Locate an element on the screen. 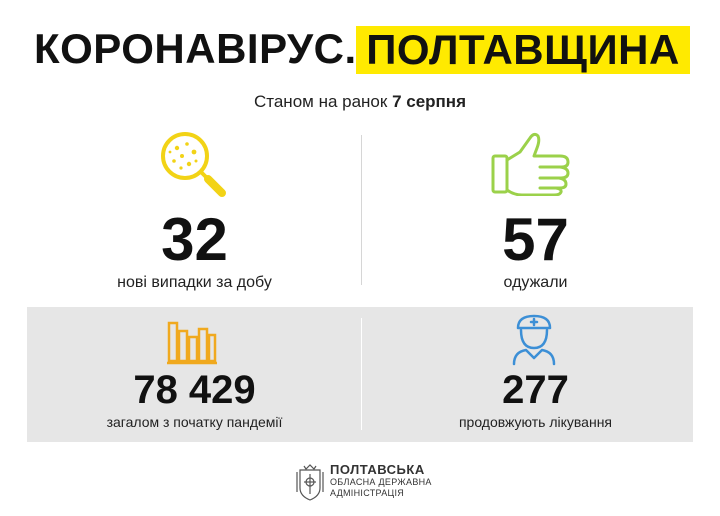  total-stat: 78 429 загалом з початку пандемії is located at coordinates (194, 399).